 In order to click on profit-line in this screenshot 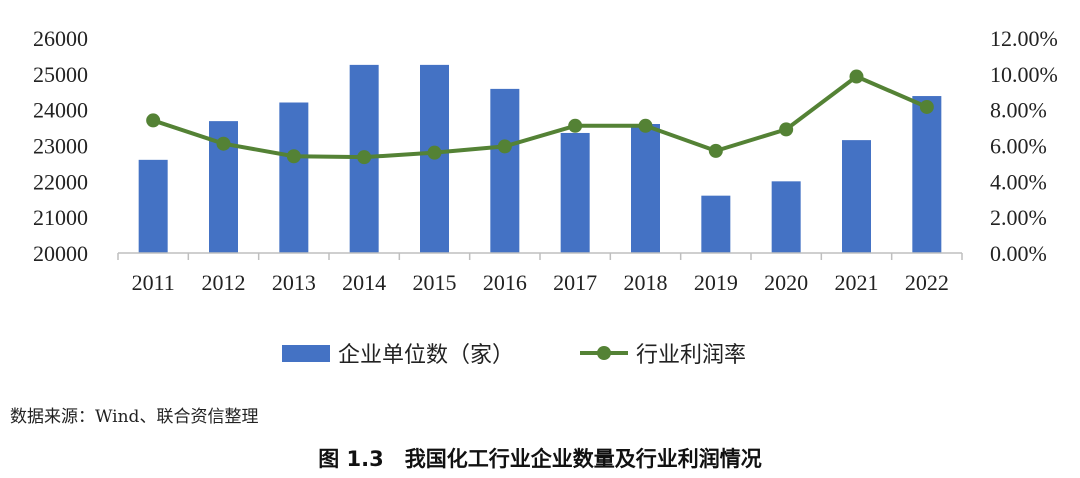, I will do `click(540, 117)`.